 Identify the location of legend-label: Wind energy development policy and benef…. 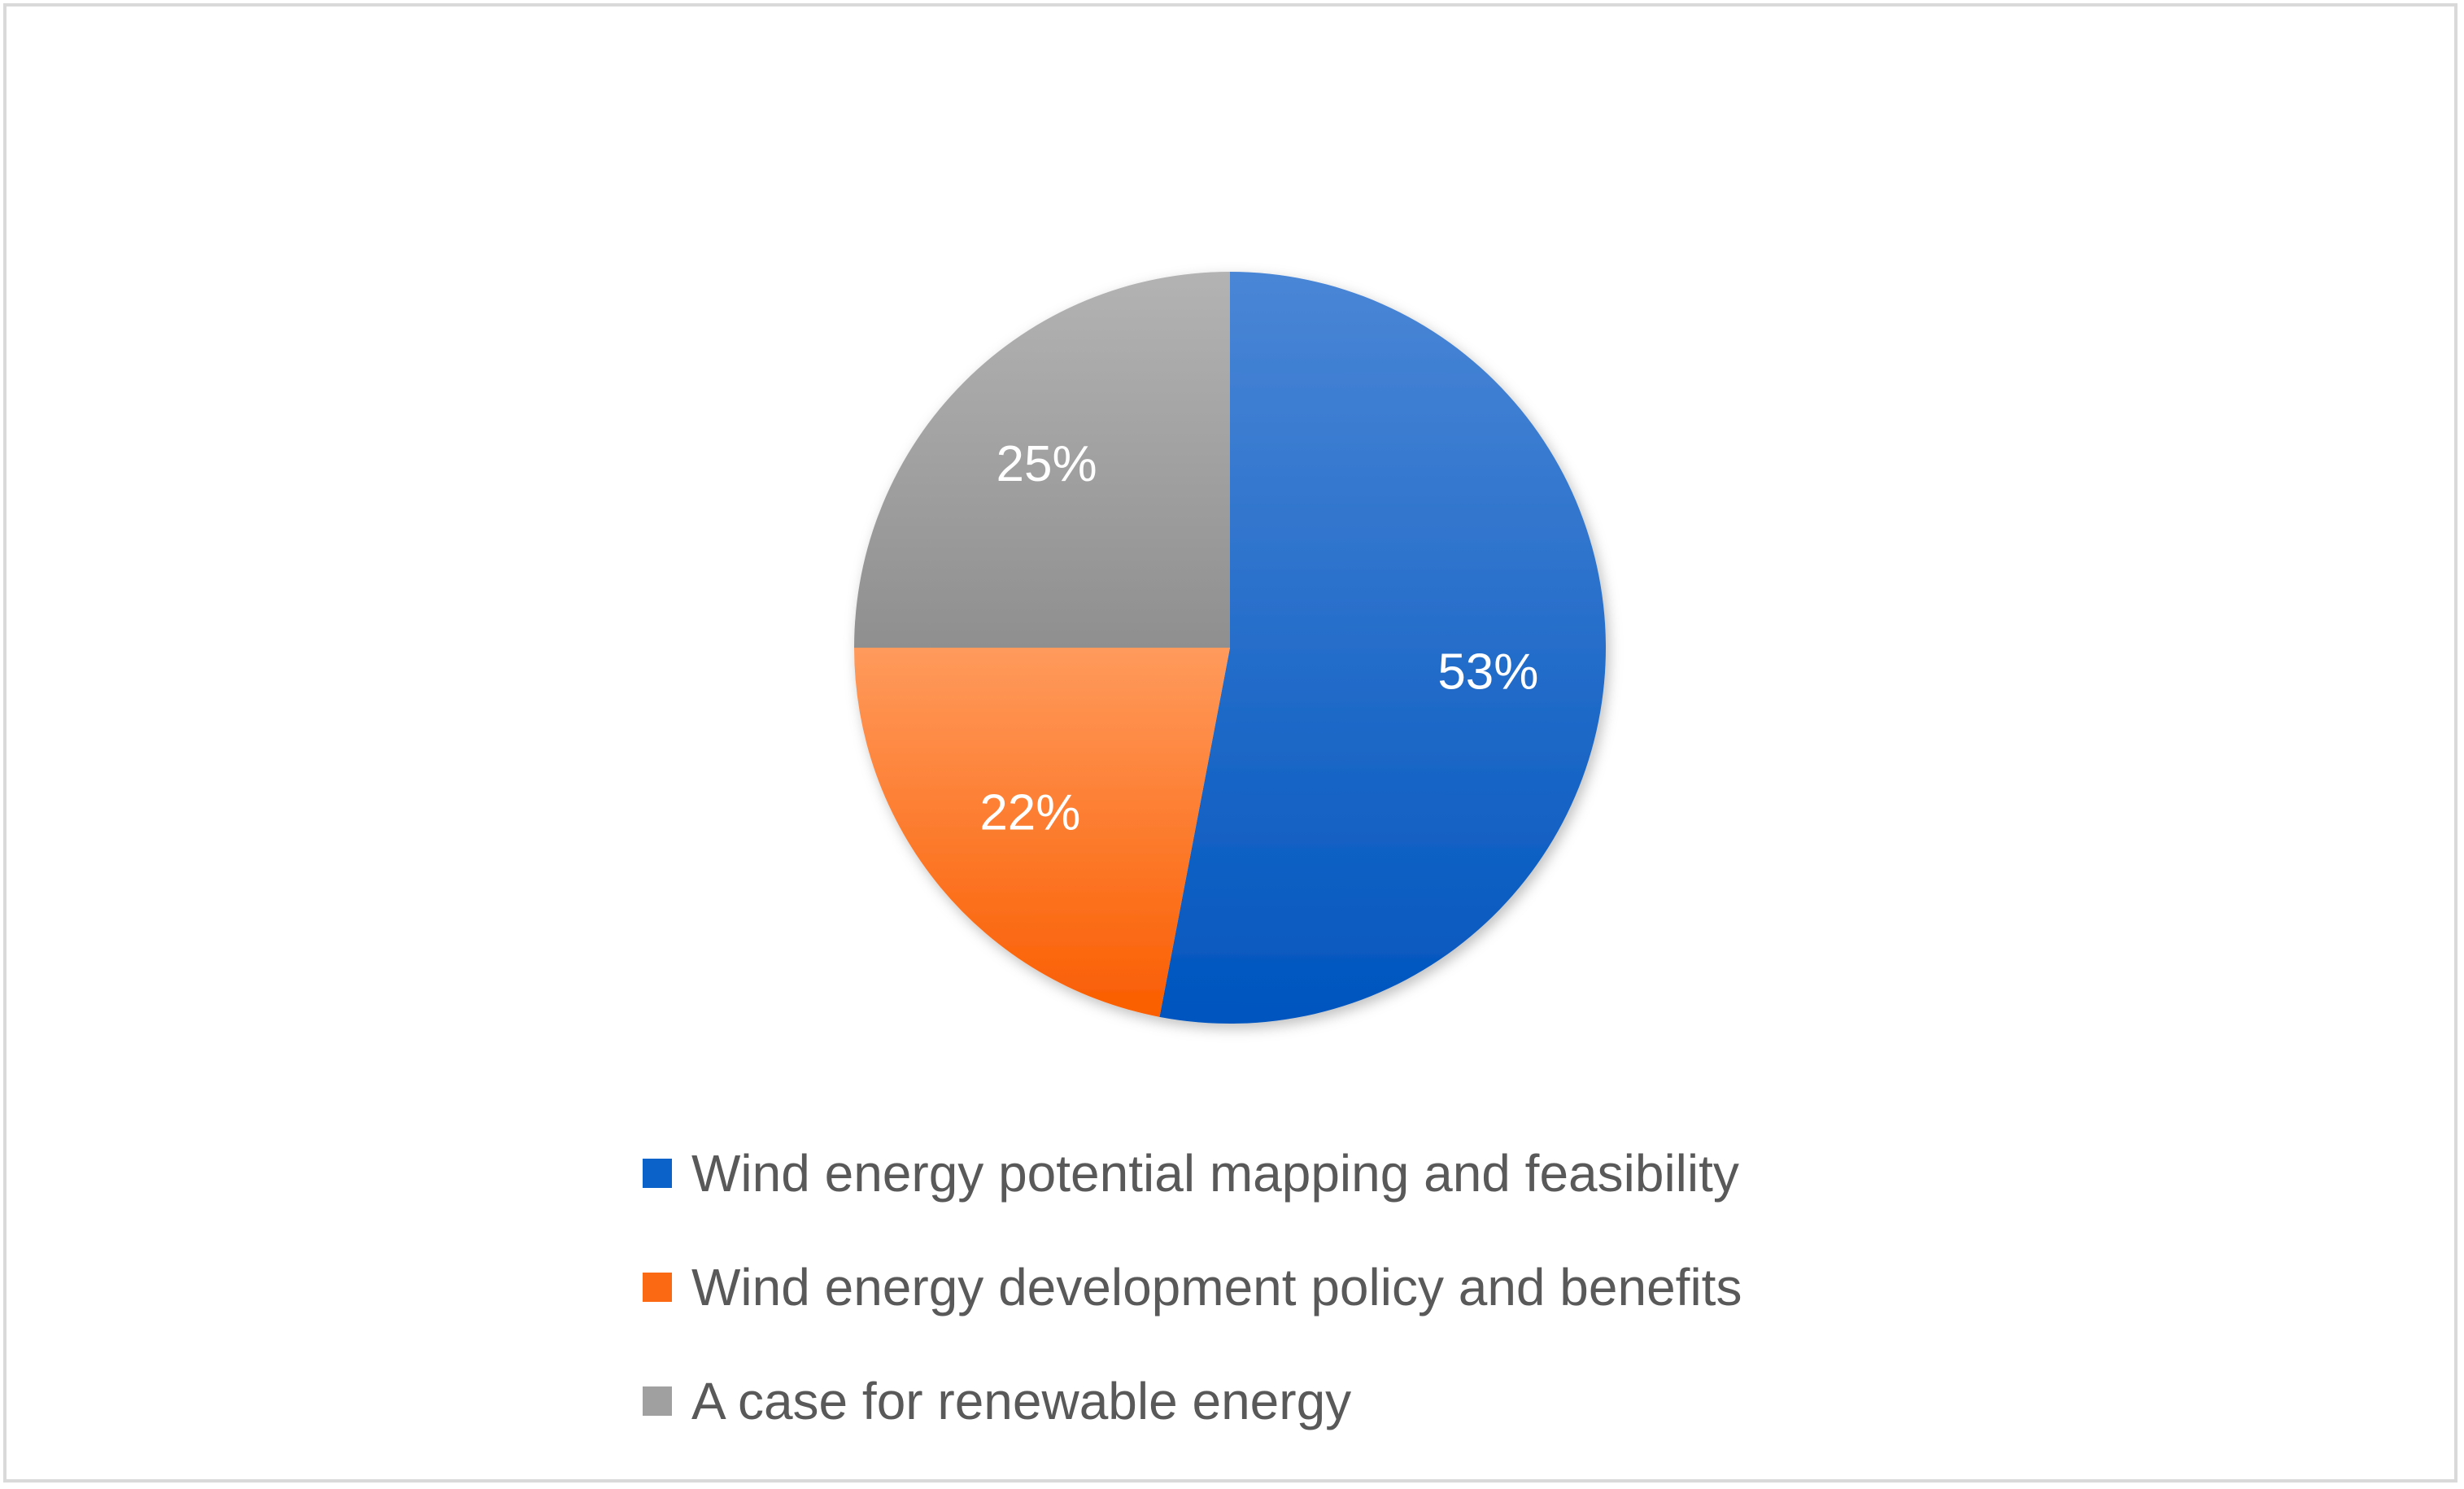
(1216, 1287).